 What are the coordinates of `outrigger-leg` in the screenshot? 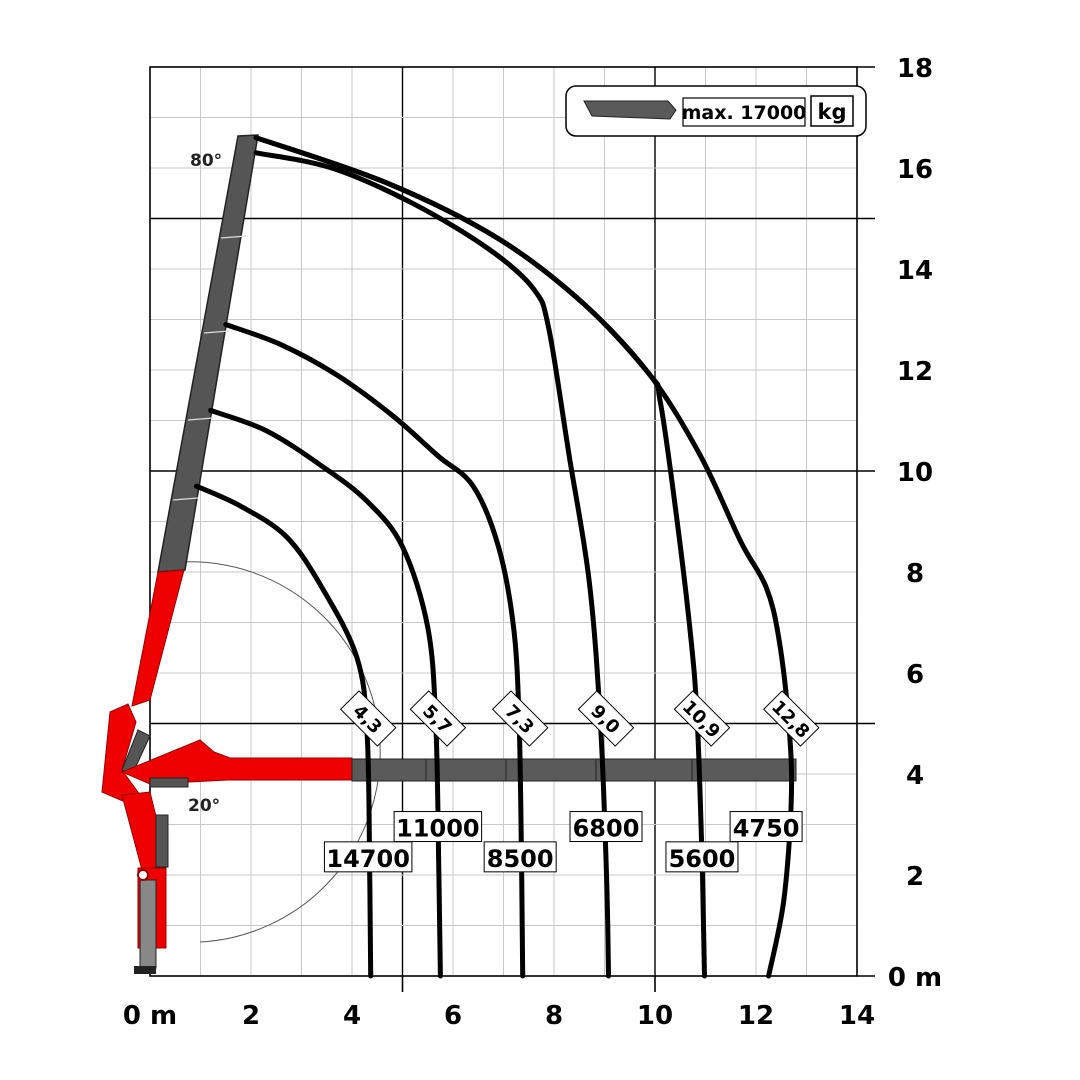 It's located at (148, 924).